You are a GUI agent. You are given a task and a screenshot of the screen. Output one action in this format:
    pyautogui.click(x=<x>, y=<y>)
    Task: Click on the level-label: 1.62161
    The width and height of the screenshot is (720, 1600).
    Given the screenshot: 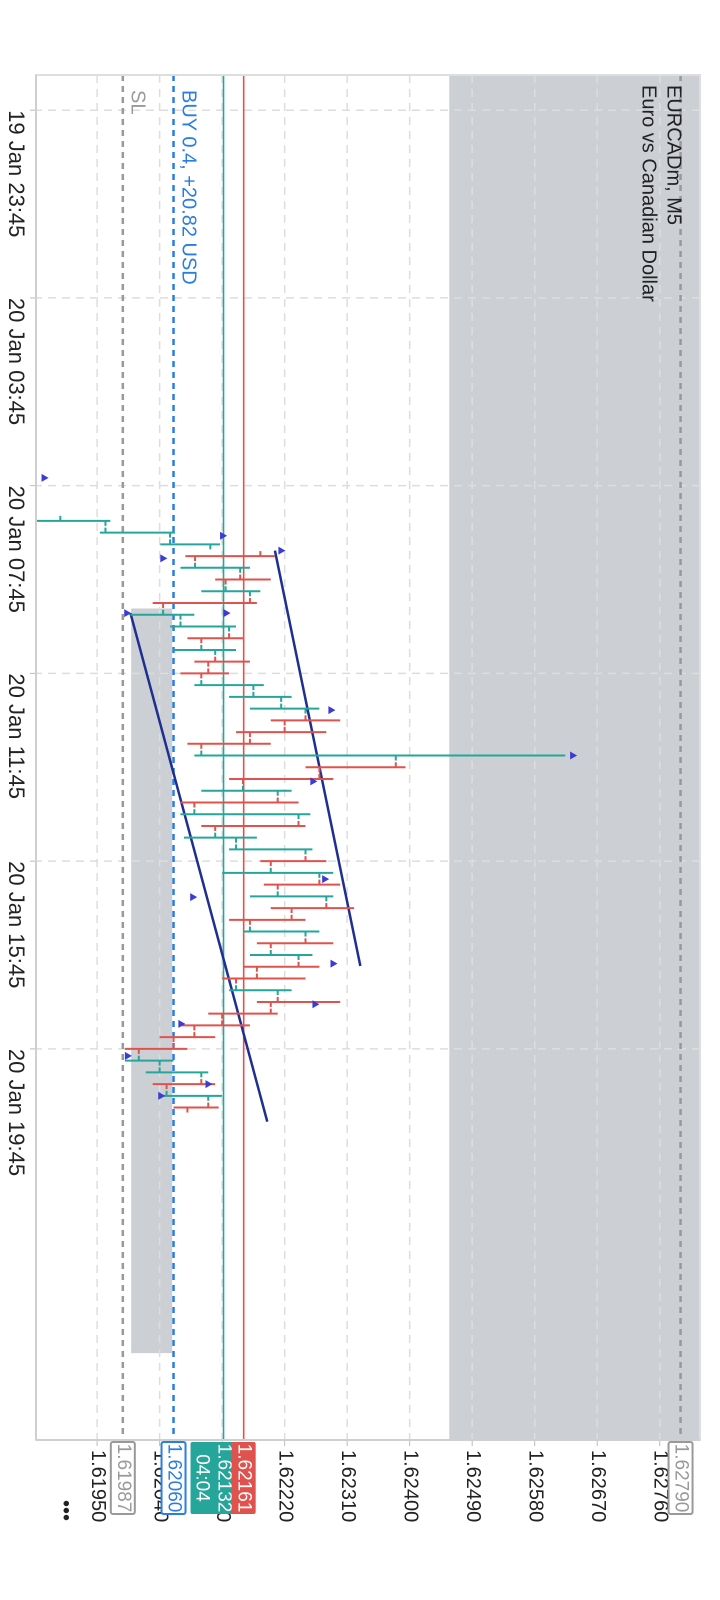 What is the action you would take?
    pyautogui.click(x=244, y=1478)
    